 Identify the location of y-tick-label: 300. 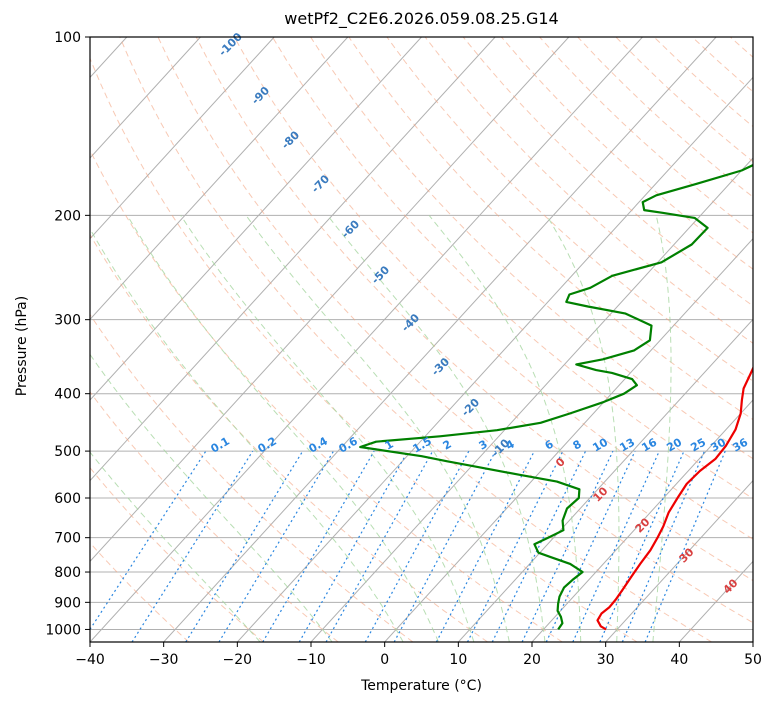
(67, 321).